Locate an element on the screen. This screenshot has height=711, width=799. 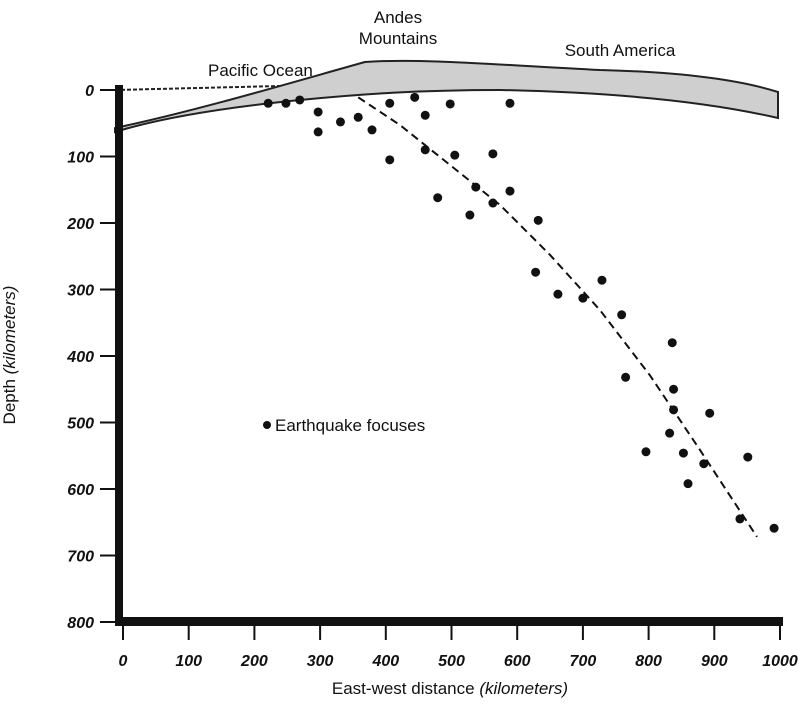
x-tick-label: 200 is located at coordinates (254, 661).